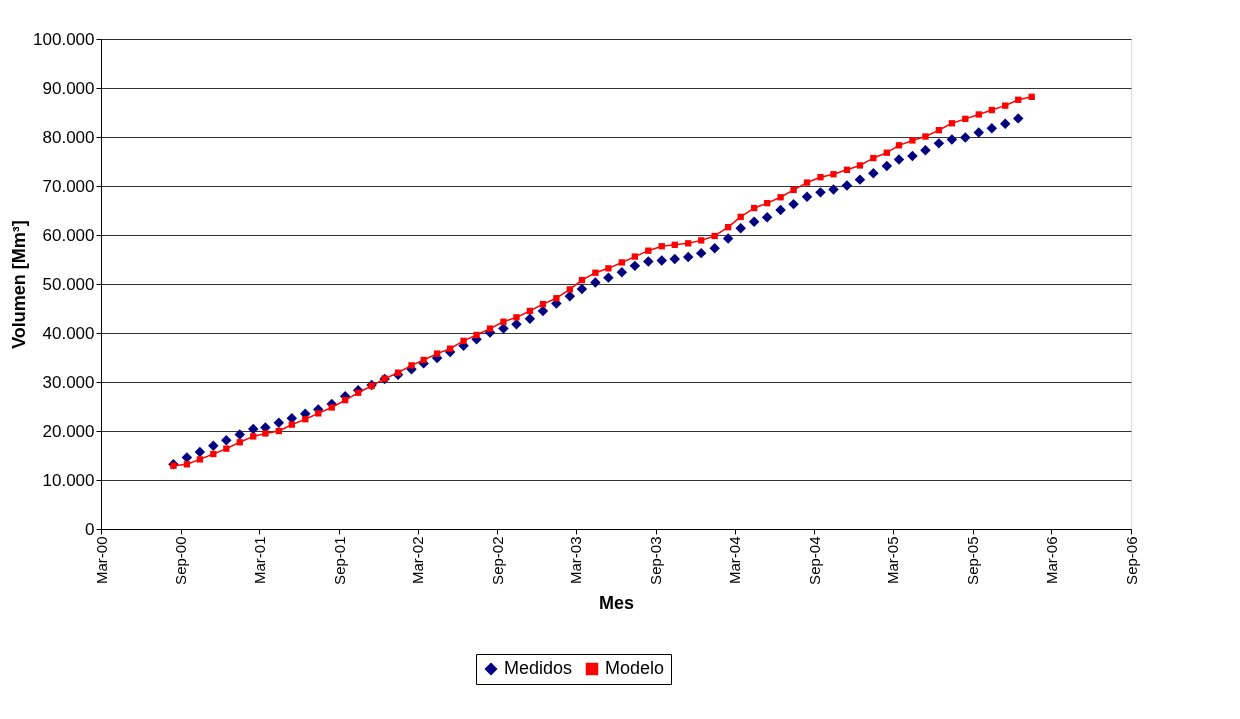  What do you see at coordinates (68, 480) in the screenshot?
I see `y-tick-label: 10.000` at bounding box center [68, 480].